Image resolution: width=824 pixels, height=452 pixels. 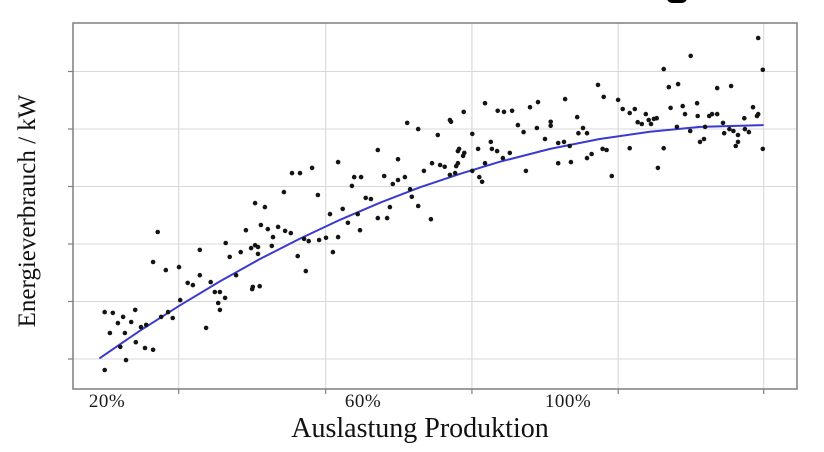 What do you see at coordinates (107, 401) in the screenshot?
I see `x-tick-label-20: 20%` at bounding box center [107, 401].